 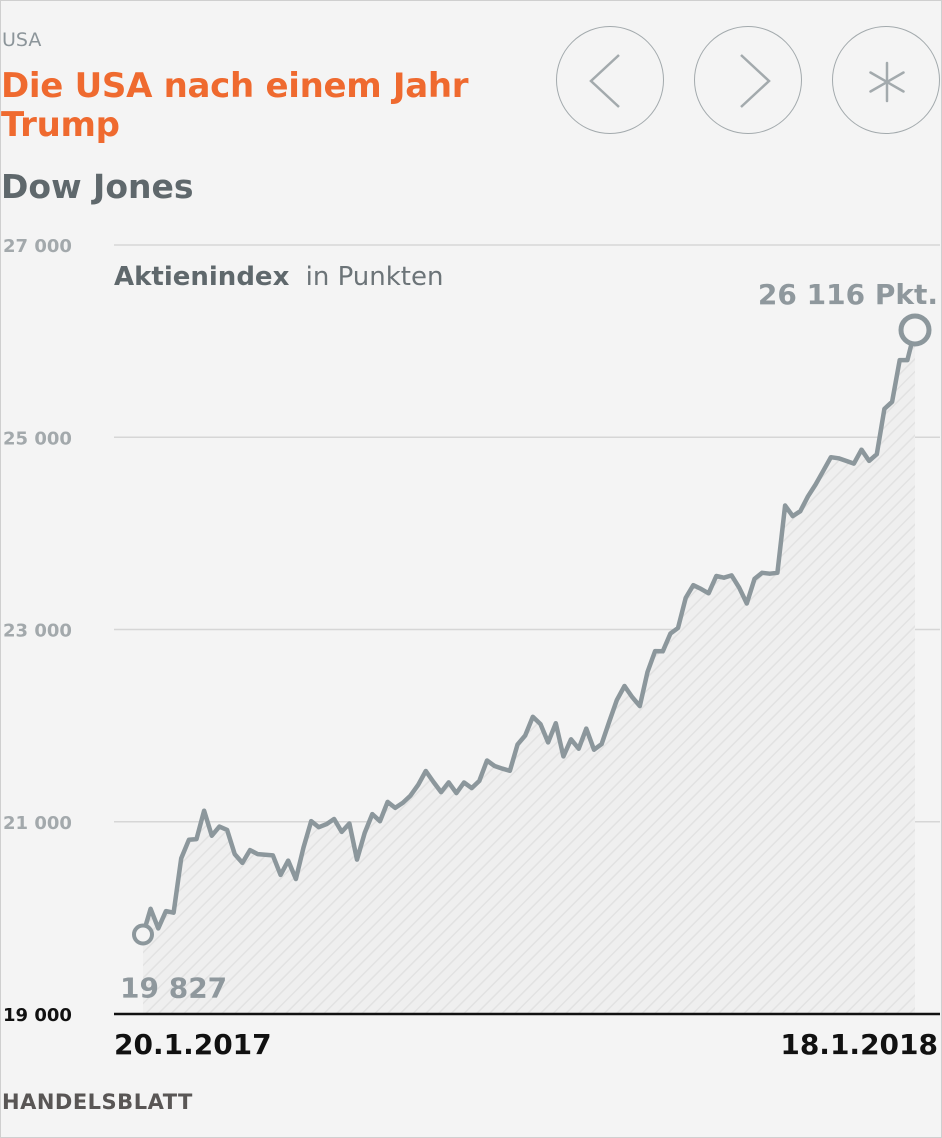 What do you see at coordinates (375, 277) in the screenshot?
I see `unit-label-rest: in Punkten` at bounding box center [375, 277].